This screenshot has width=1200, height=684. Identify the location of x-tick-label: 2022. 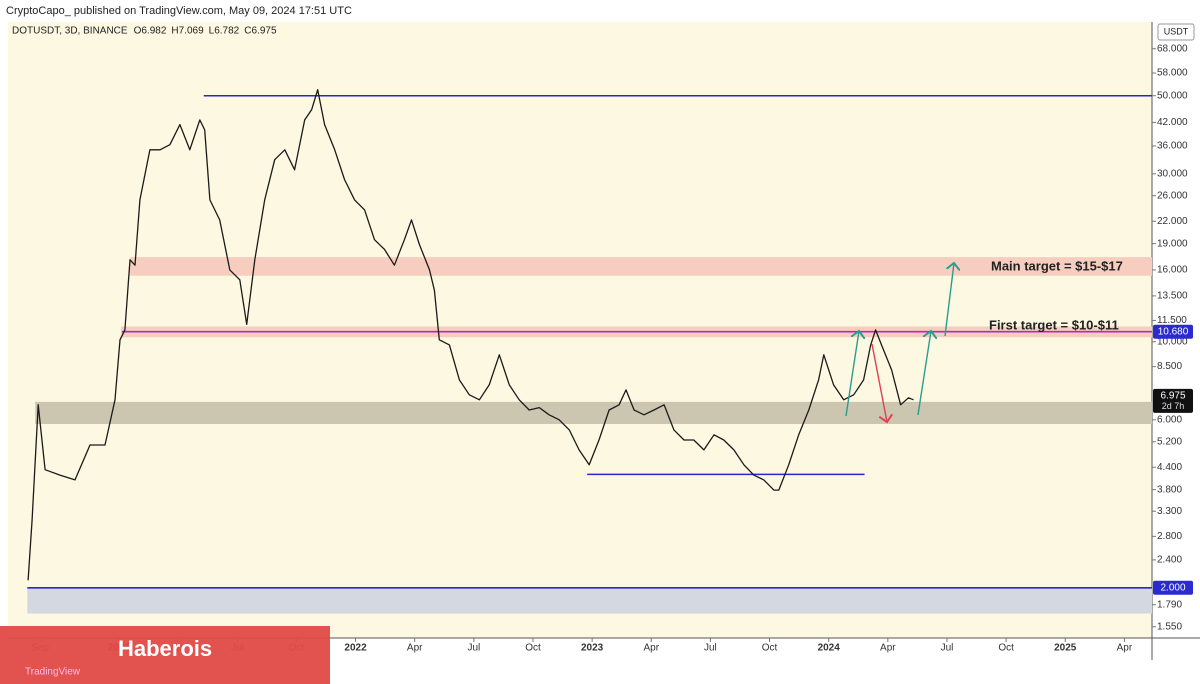
(355, 648).